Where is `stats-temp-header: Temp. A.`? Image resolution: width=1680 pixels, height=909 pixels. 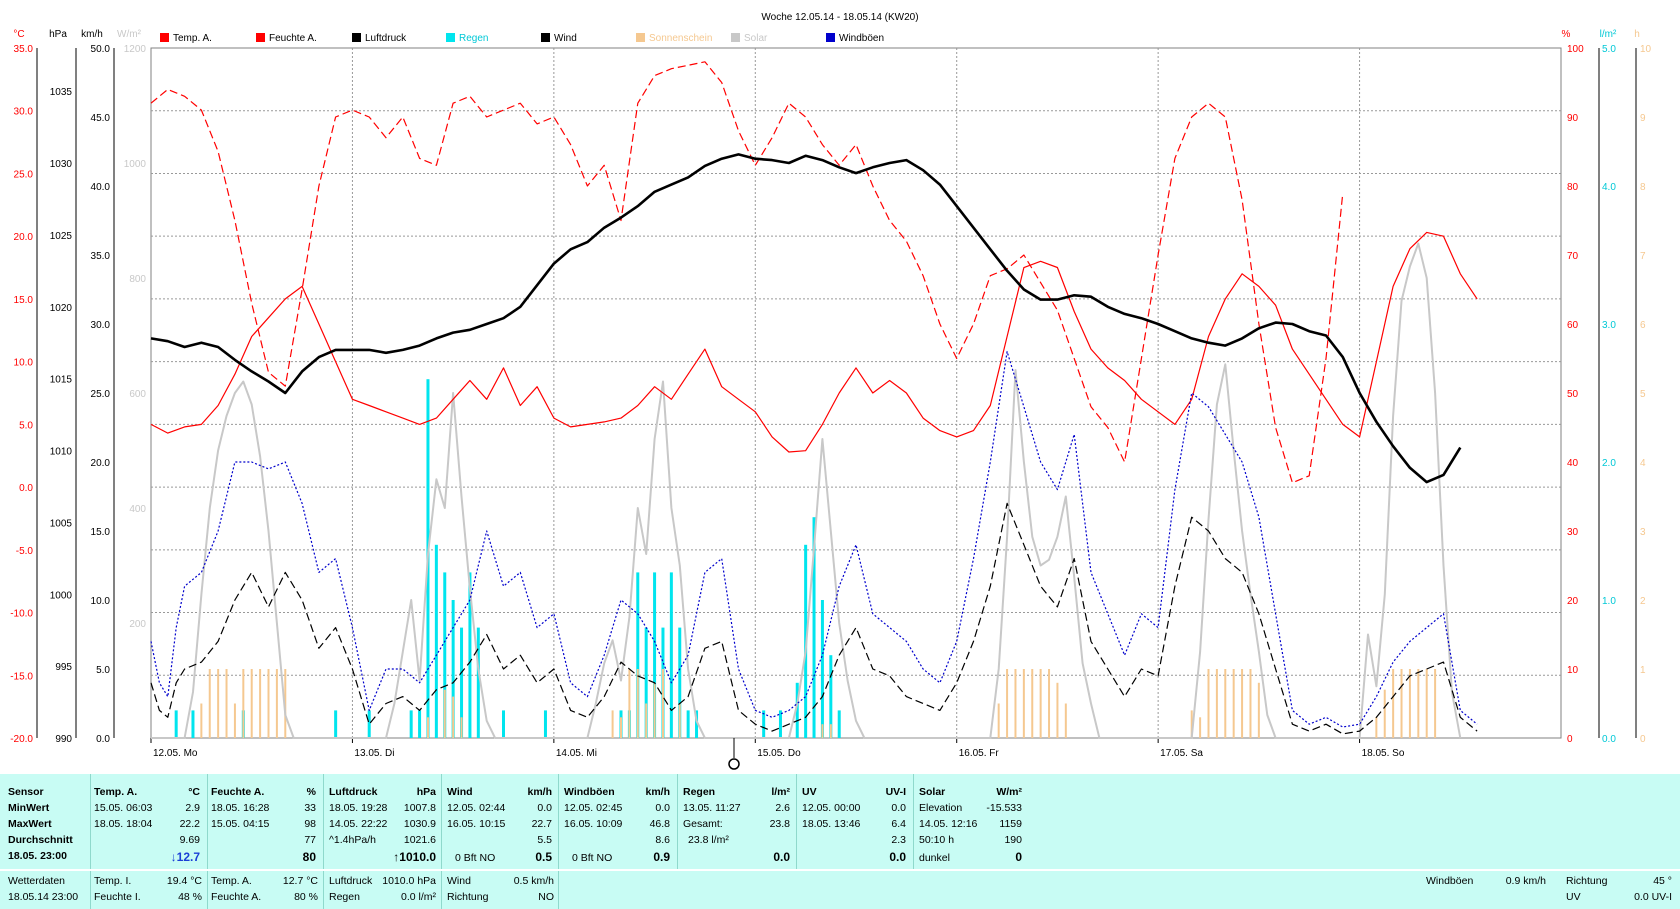 stats-temp-header: Temp. A. is located at coordinates (116, 792).